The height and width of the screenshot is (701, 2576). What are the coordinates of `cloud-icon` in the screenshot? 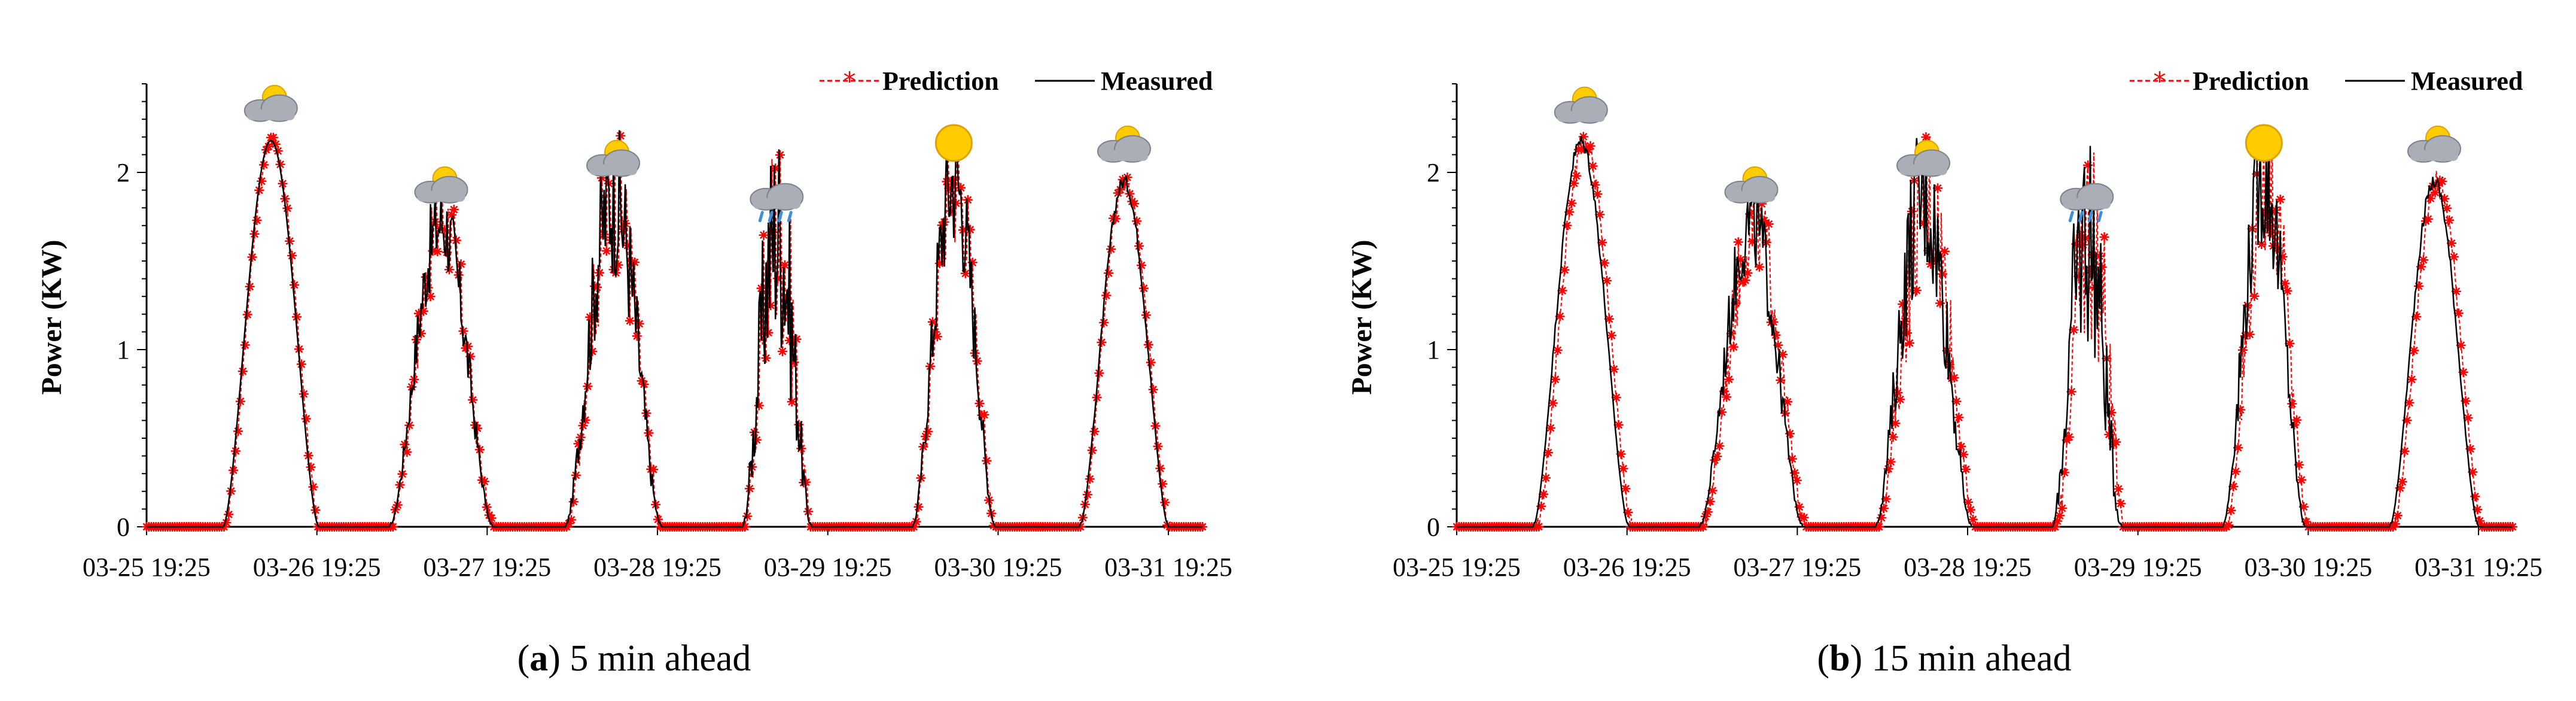 It's located at (2434, 144).